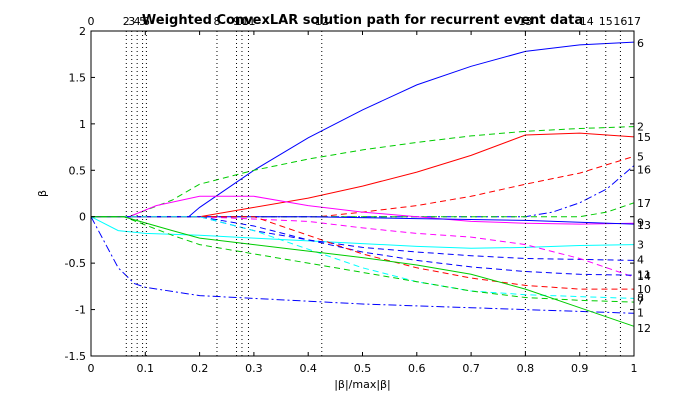 Image resolution: width=700 pixels, height=400 pixels. I want to click on series-end-label-11: 11, so click(644, 274).